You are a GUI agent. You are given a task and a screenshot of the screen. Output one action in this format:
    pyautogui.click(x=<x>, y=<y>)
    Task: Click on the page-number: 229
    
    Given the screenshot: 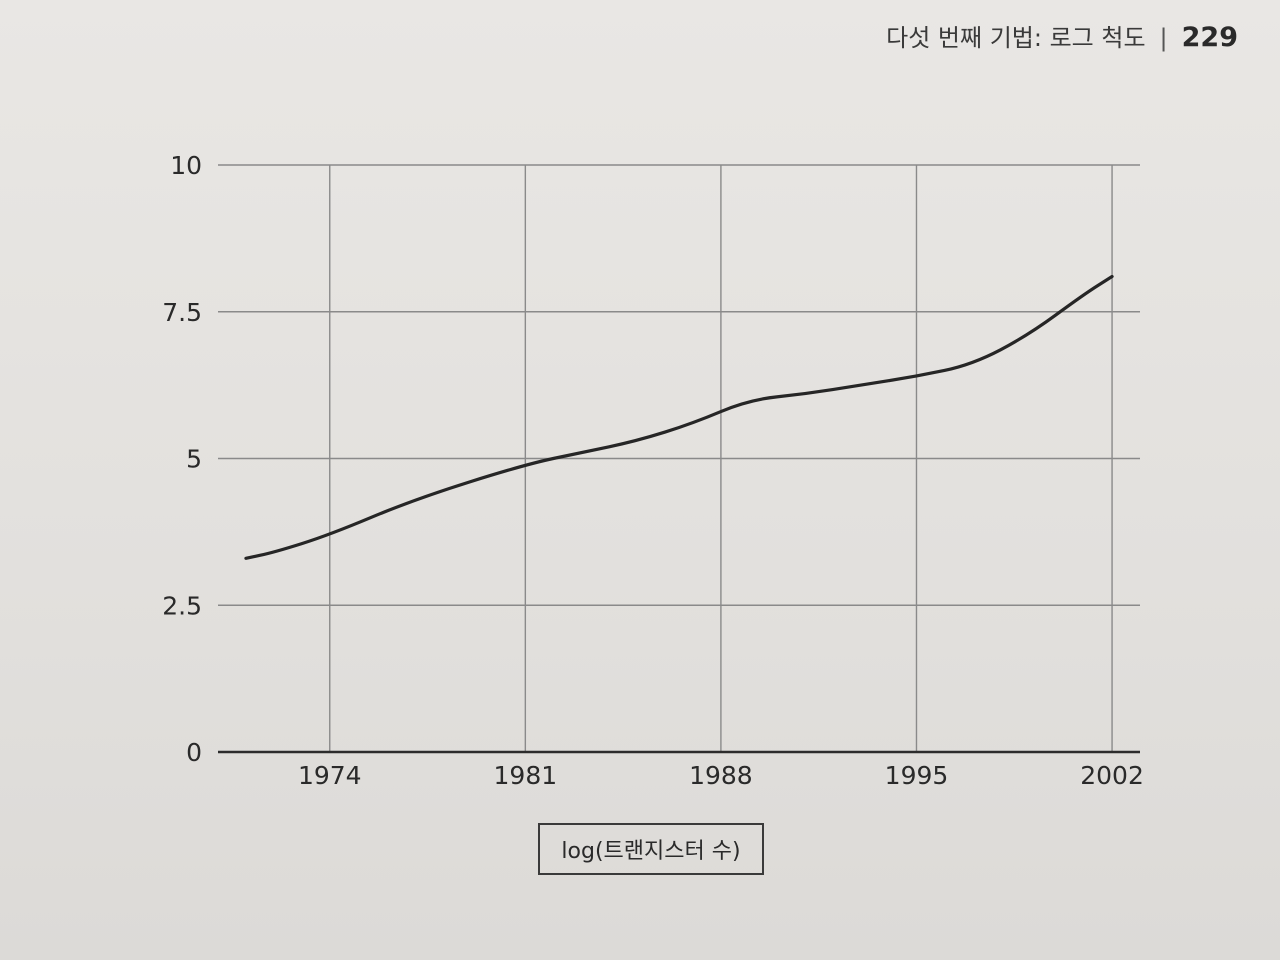 What is the action you would take?
    pyautogui.click(x=1209, y=37)
    